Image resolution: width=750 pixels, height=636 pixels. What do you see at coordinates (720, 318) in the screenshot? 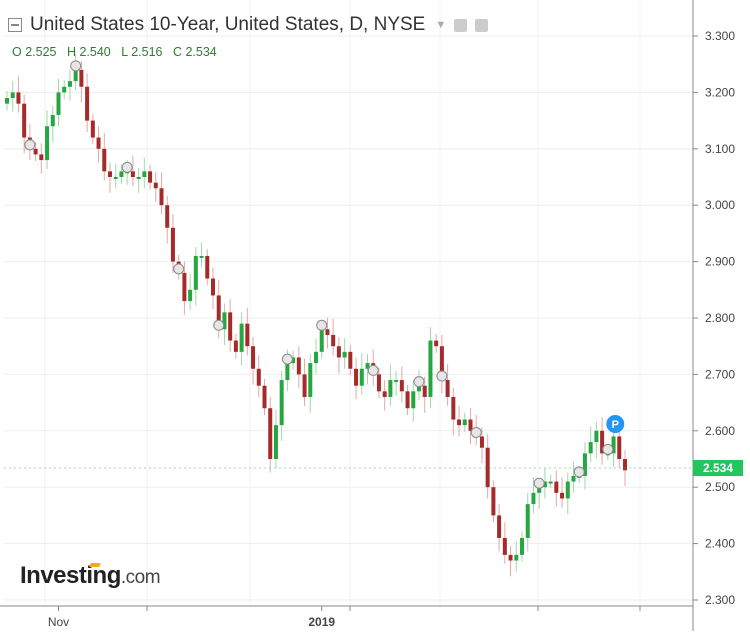
I see `y-tick-label: 2.800` at bounding box center [720, 318].